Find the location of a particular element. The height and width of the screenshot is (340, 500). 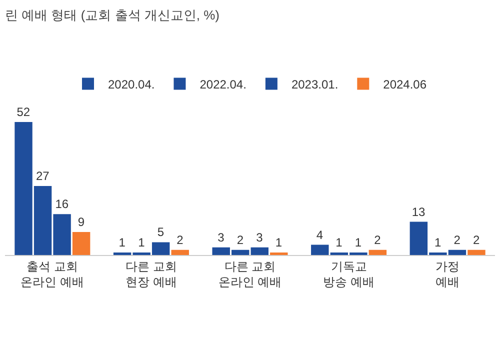

data-label: 9 is located at coordinates (81, 221).